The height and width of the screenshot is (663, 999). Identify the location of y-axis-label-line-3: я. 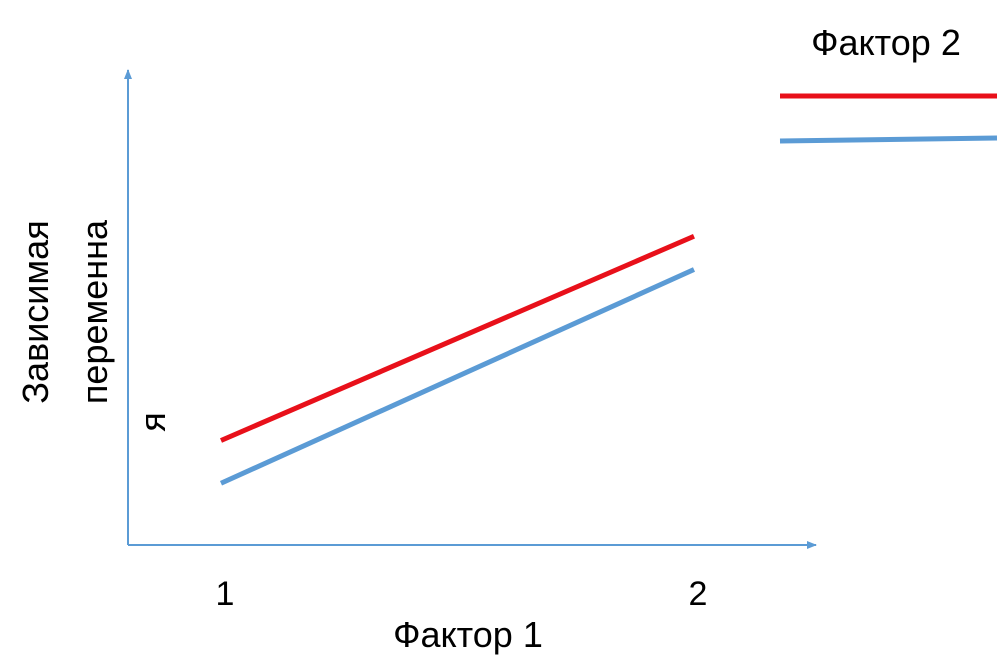
(152, 422).